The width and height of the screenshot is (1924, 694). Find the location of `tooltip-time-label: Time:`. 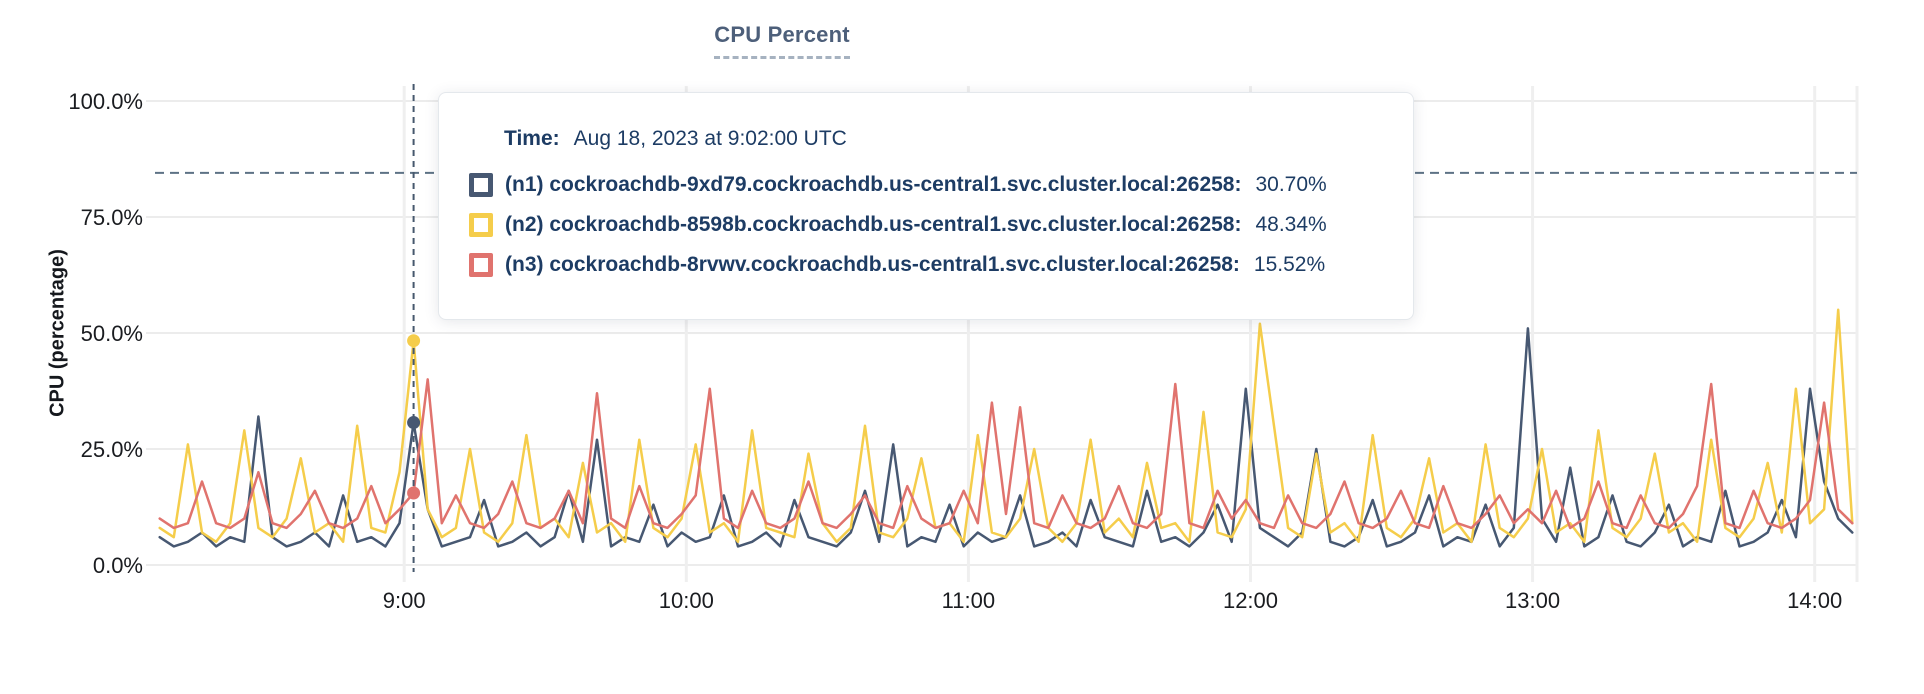

tooltip-time-label: Time: is located at coordinates (532, 138).